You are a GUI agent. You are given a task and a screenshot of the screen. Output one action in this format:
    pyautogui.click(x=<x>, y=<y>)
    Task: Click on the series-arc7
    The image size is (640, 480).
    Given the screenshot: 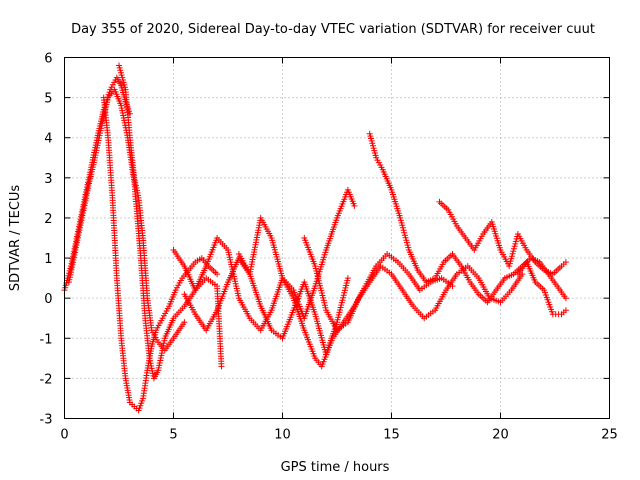 What is the action you would take?
    pyautogui.click(x=345, y=292)
    